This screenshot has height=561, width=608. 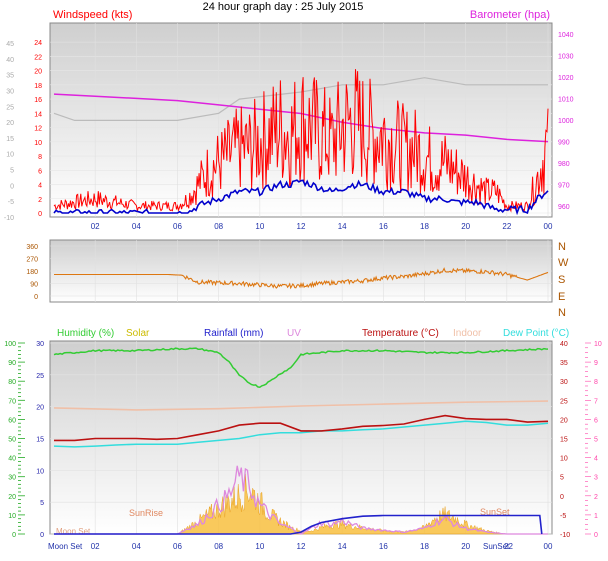 I want to click on temperature-tick: 0, so click(x=562, y=497).